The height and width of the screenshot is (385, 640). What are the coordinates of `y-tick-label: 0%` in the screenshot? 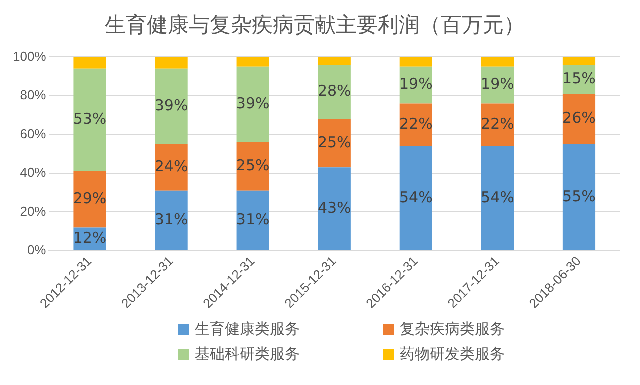 It's located at (37, 250).